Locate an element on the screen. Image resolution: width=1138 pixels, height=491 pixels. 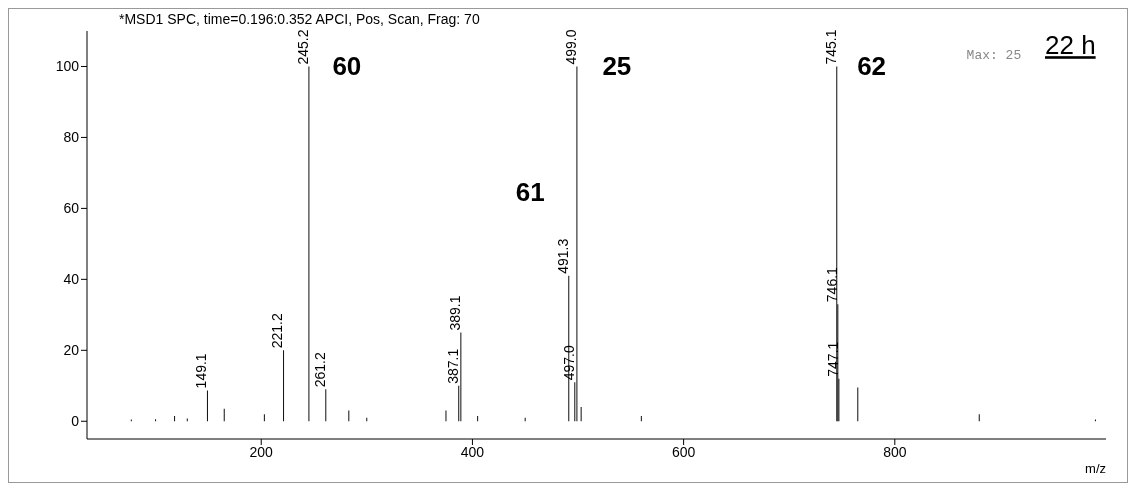
y-tick-label: 0 is located at coordinates (75, 421).